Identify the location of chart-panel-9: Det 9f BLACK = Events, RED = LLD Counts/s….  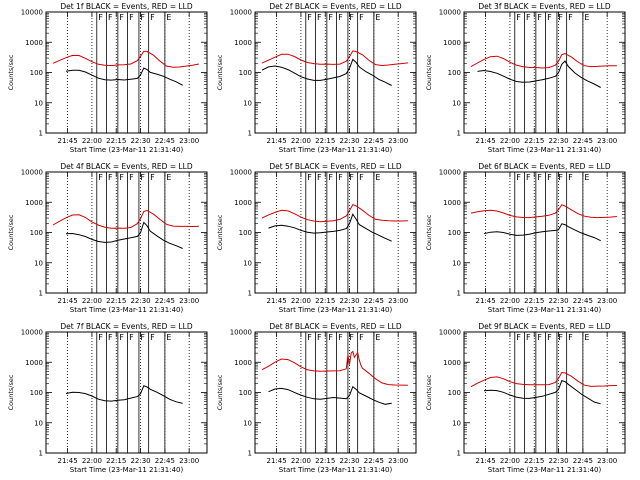
(525, 398).